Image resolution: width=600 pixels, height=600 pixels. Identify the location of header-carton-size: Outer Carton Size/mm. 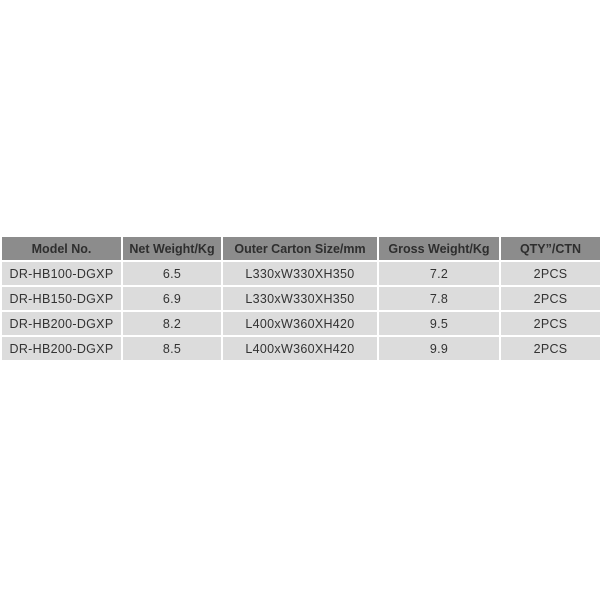
(300, 248).